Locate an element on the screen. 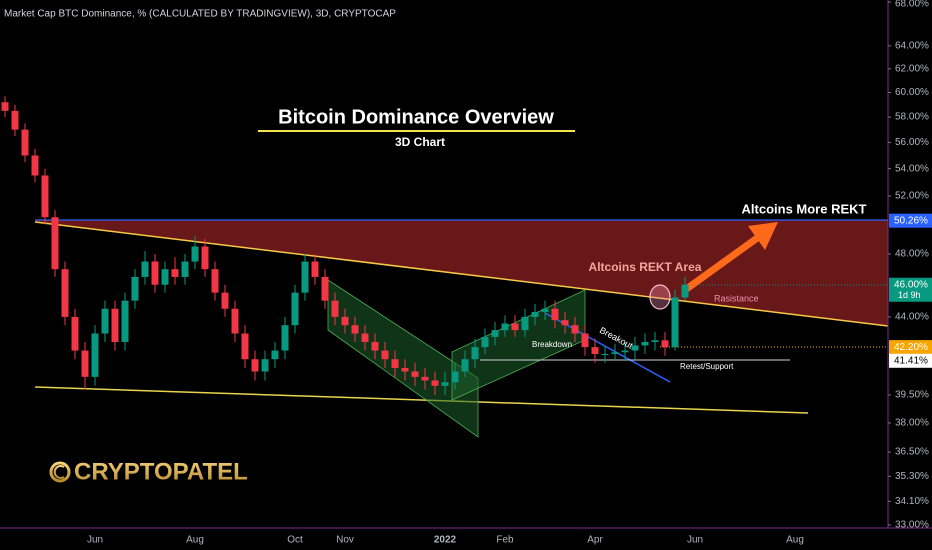  countdown: 1d 9h is located at coordinates (909, 295).